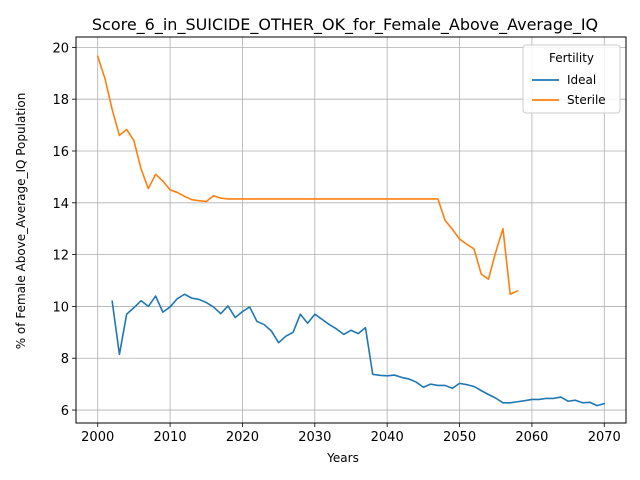 The height and width of the screenshot is (480, 640). Describe the element at coordinates (314, 437) in the screenshot. I see `x-tick-label: 2030` at that location.